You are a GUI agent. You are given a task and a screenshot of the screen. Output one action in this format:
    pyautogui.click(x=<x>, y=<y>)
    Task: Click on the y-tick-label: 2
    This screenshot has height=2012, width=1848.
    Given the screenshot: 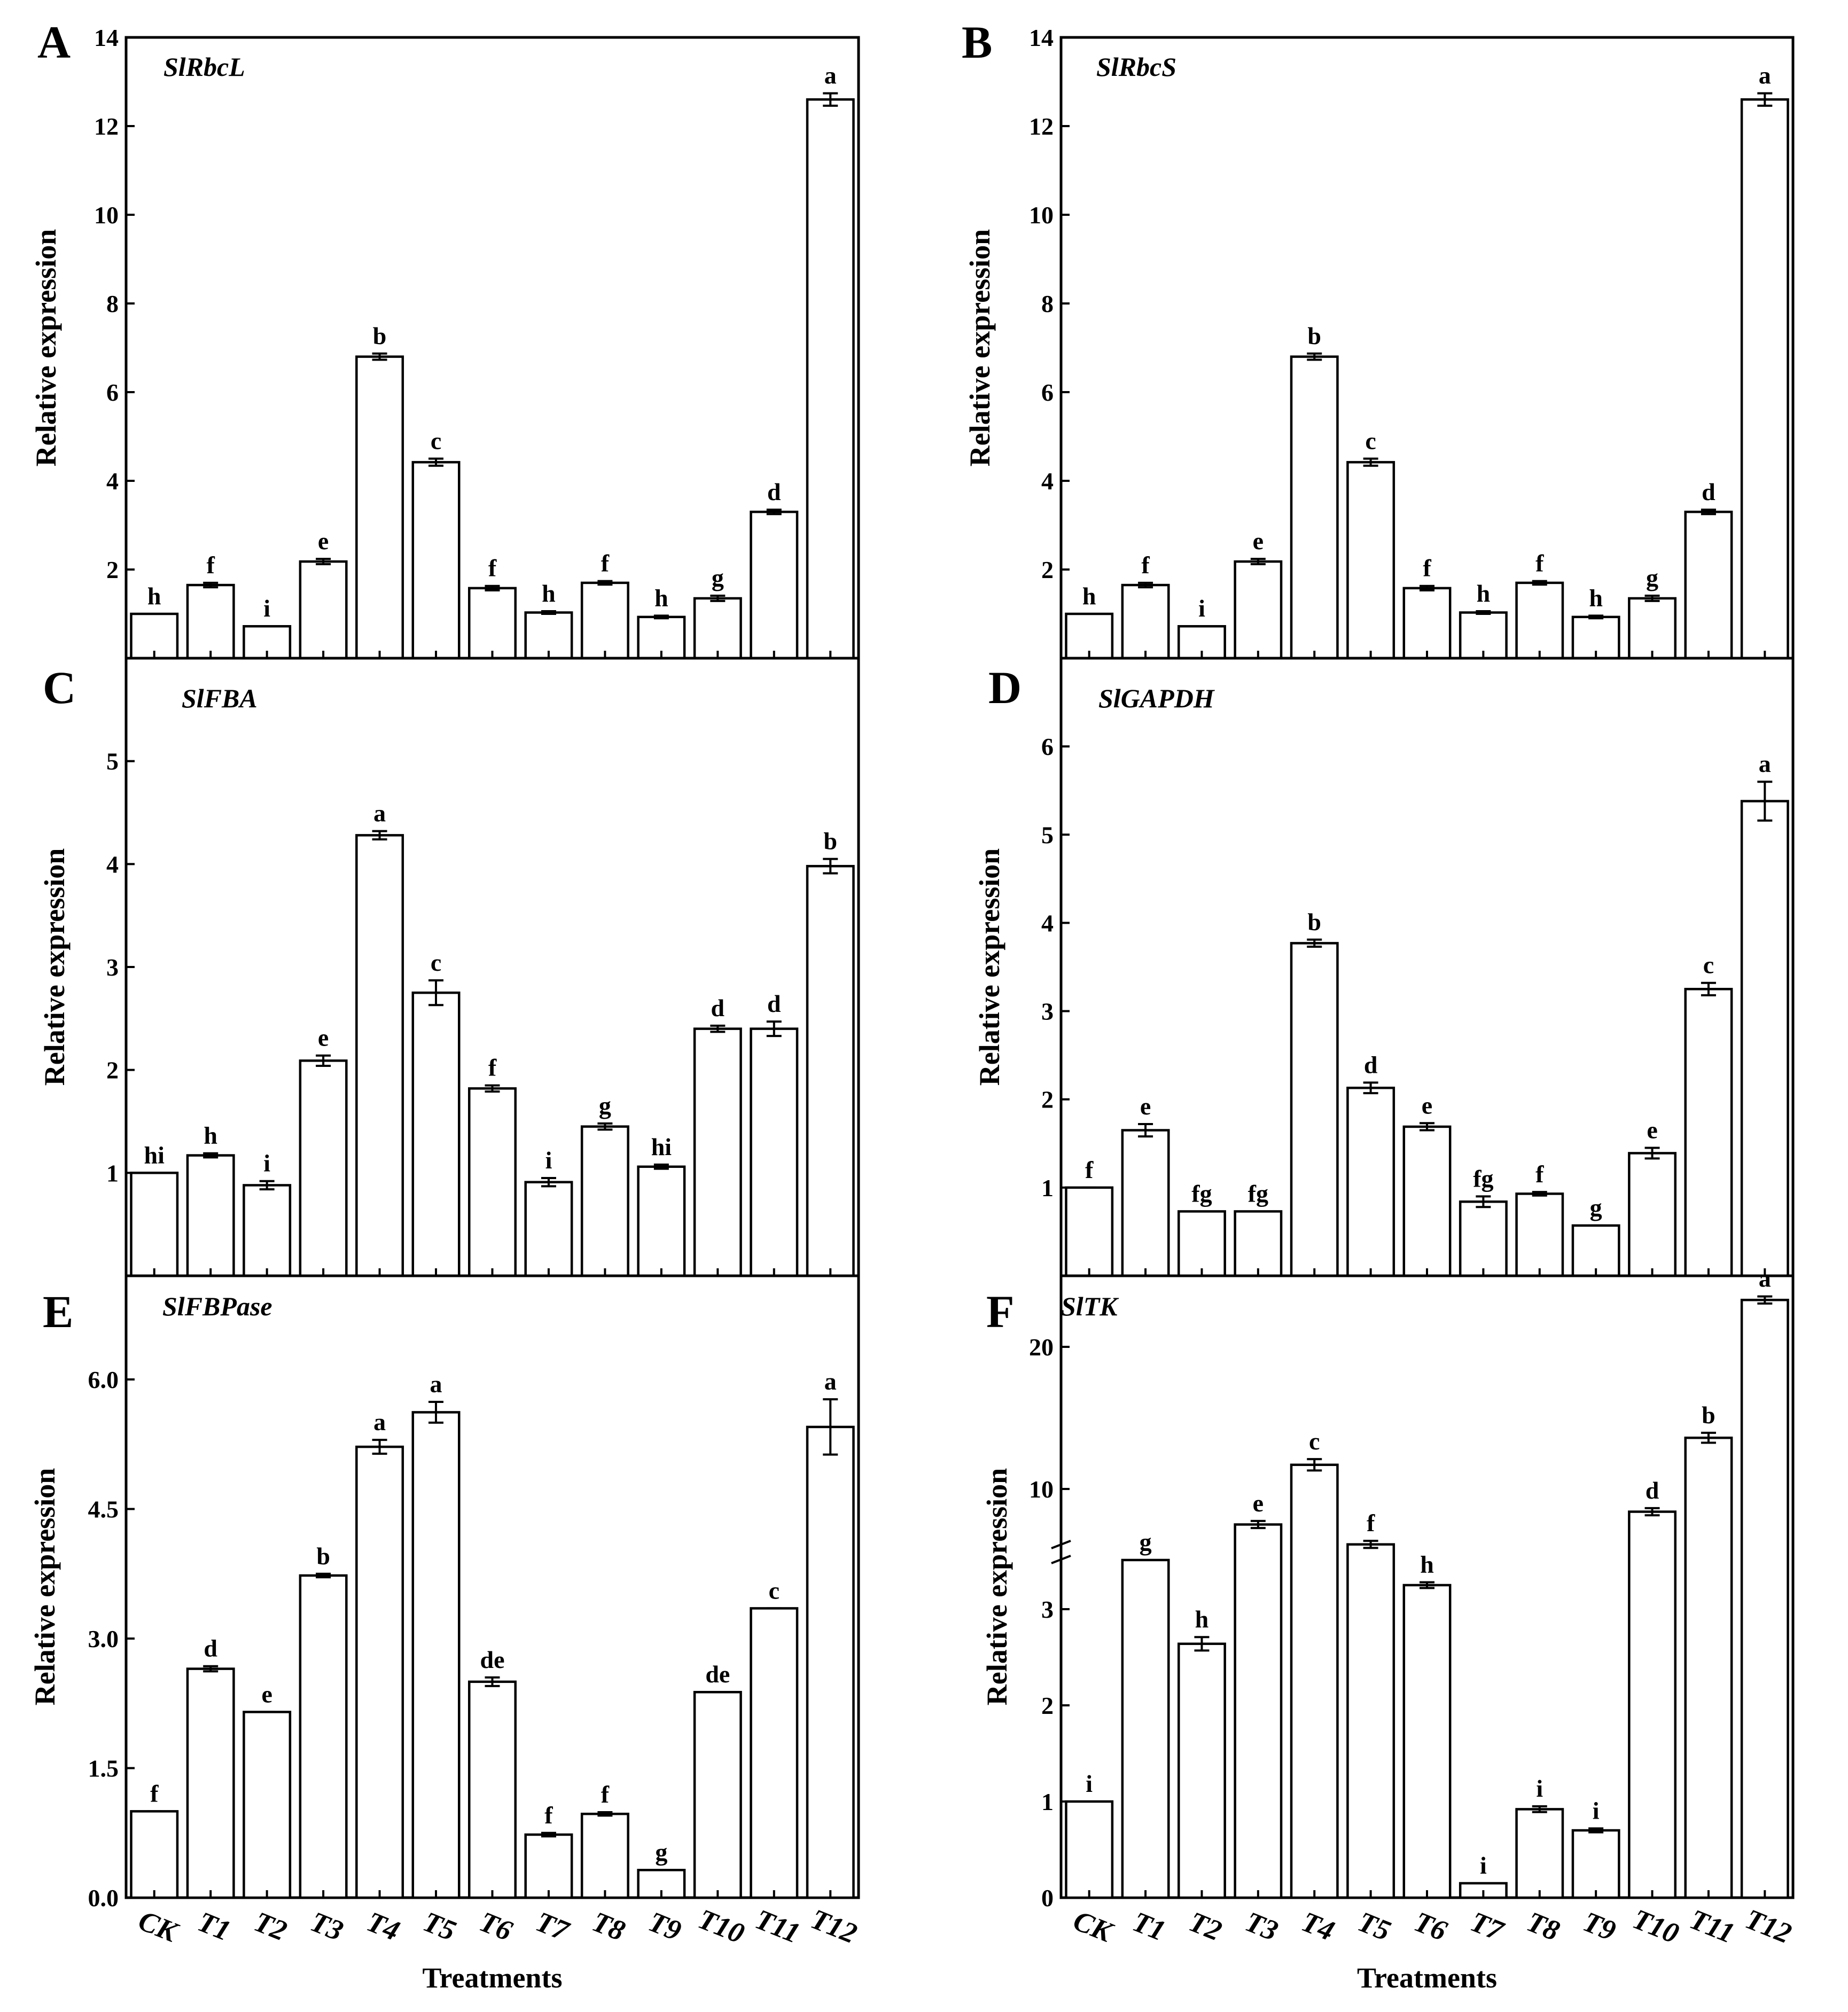 What is the action you would take?
    pyautogui.click(x=1047, y=1705)
    